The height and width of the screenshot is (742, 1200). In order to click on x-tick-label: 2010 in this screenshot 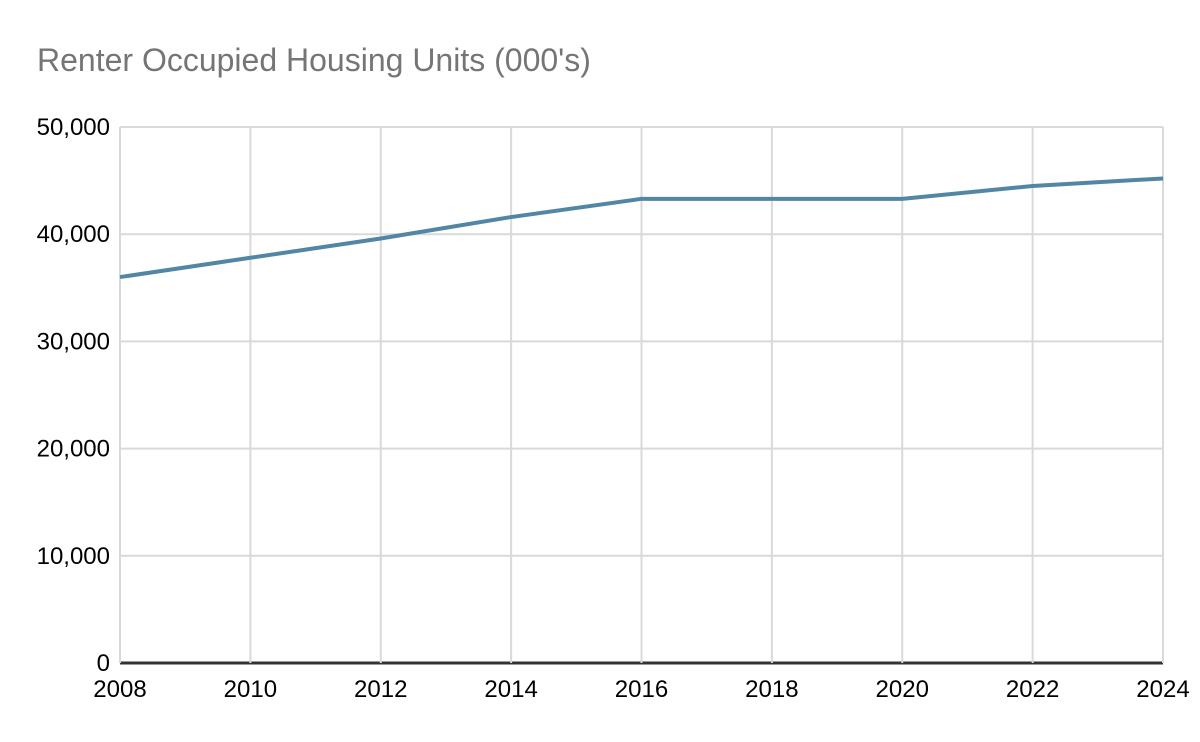, I will do `click(250, 689)`.